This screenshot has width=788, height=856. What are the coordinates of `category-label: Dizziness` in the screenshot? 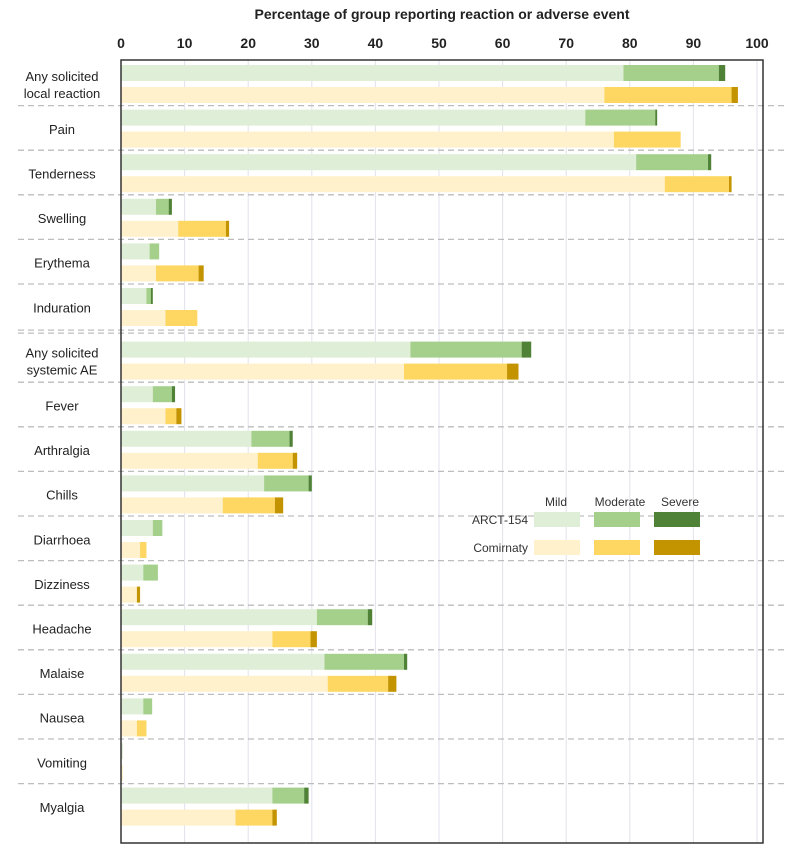 It's located at (62, 584).